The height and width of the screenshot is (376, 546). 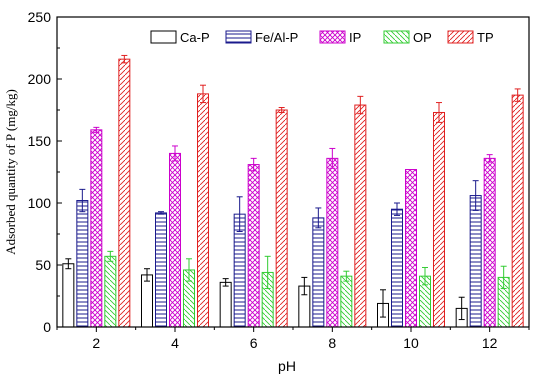 I want to click on y-tick-label: 250, so click(x=40, y=17).